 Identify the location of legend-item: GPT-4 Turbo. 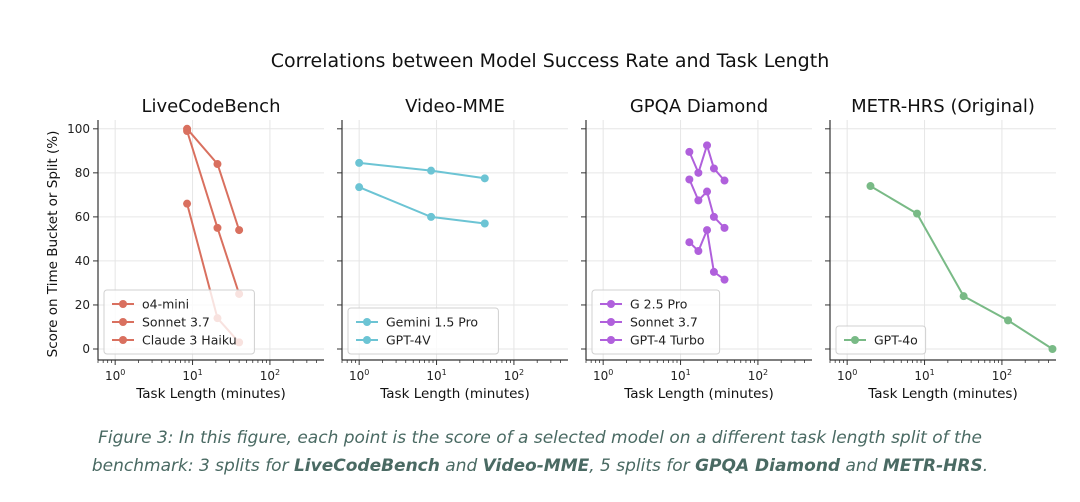
(652, 340).